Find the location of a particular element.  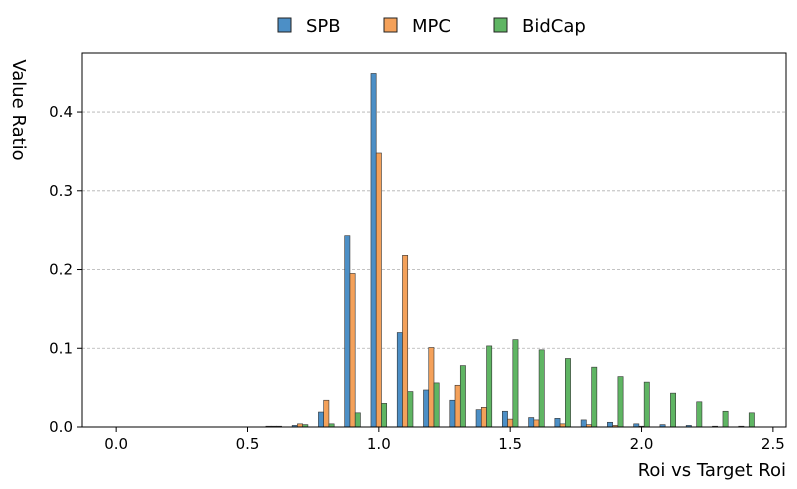

legend: SPB MPC BidCap is located at coordinates (431, 26).